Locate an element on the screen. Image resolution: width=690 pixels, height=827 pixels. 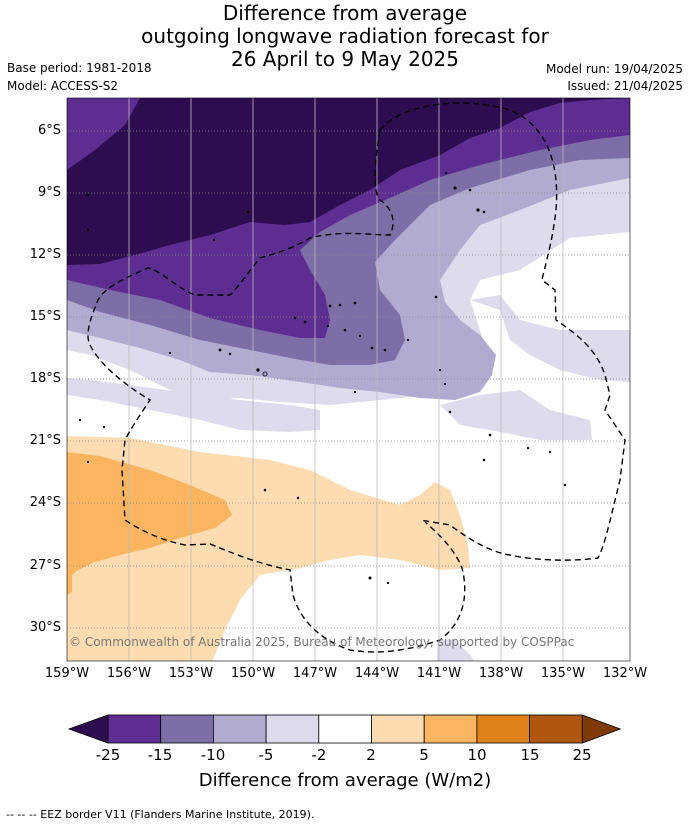
x-tick-label: 132°W is located at coordinates (625, 673).